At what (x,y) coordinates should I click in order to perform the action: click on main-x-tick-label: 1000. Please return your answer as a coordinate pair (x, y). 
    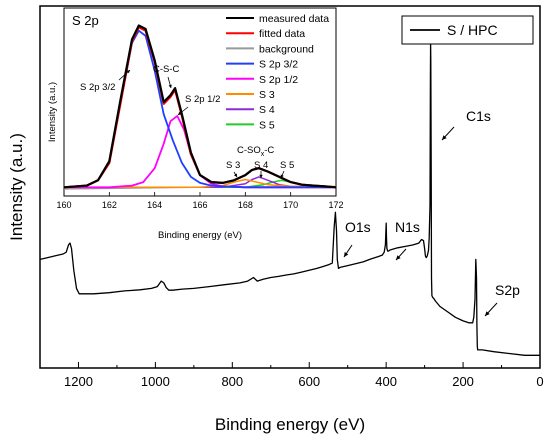
    Looking at the image, I should click on (155, 381).